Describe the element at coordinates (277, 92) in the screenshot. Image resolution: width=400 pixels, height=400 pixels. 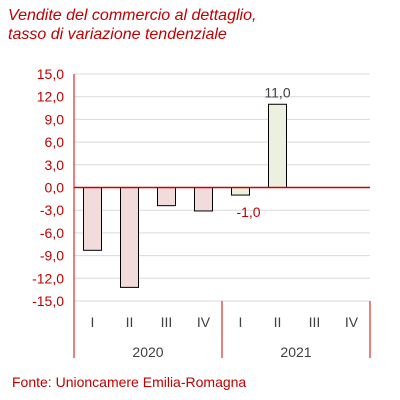
I see `data-label: 11,0` at that location.